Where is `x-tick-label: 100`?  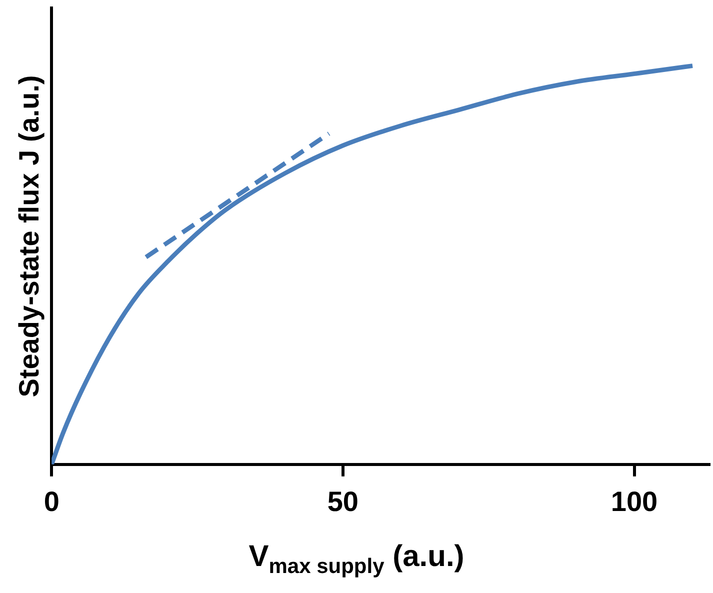
x-tick-label: 100 is located at coordinates (634, 501).